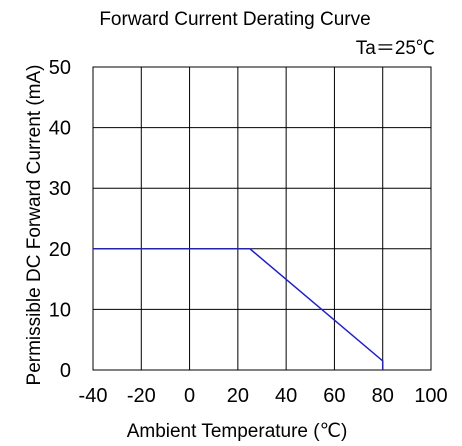 This screenshot has height=446, width=462. I want to click on chart-condition: Ta＝25℃, so click(395, 48).